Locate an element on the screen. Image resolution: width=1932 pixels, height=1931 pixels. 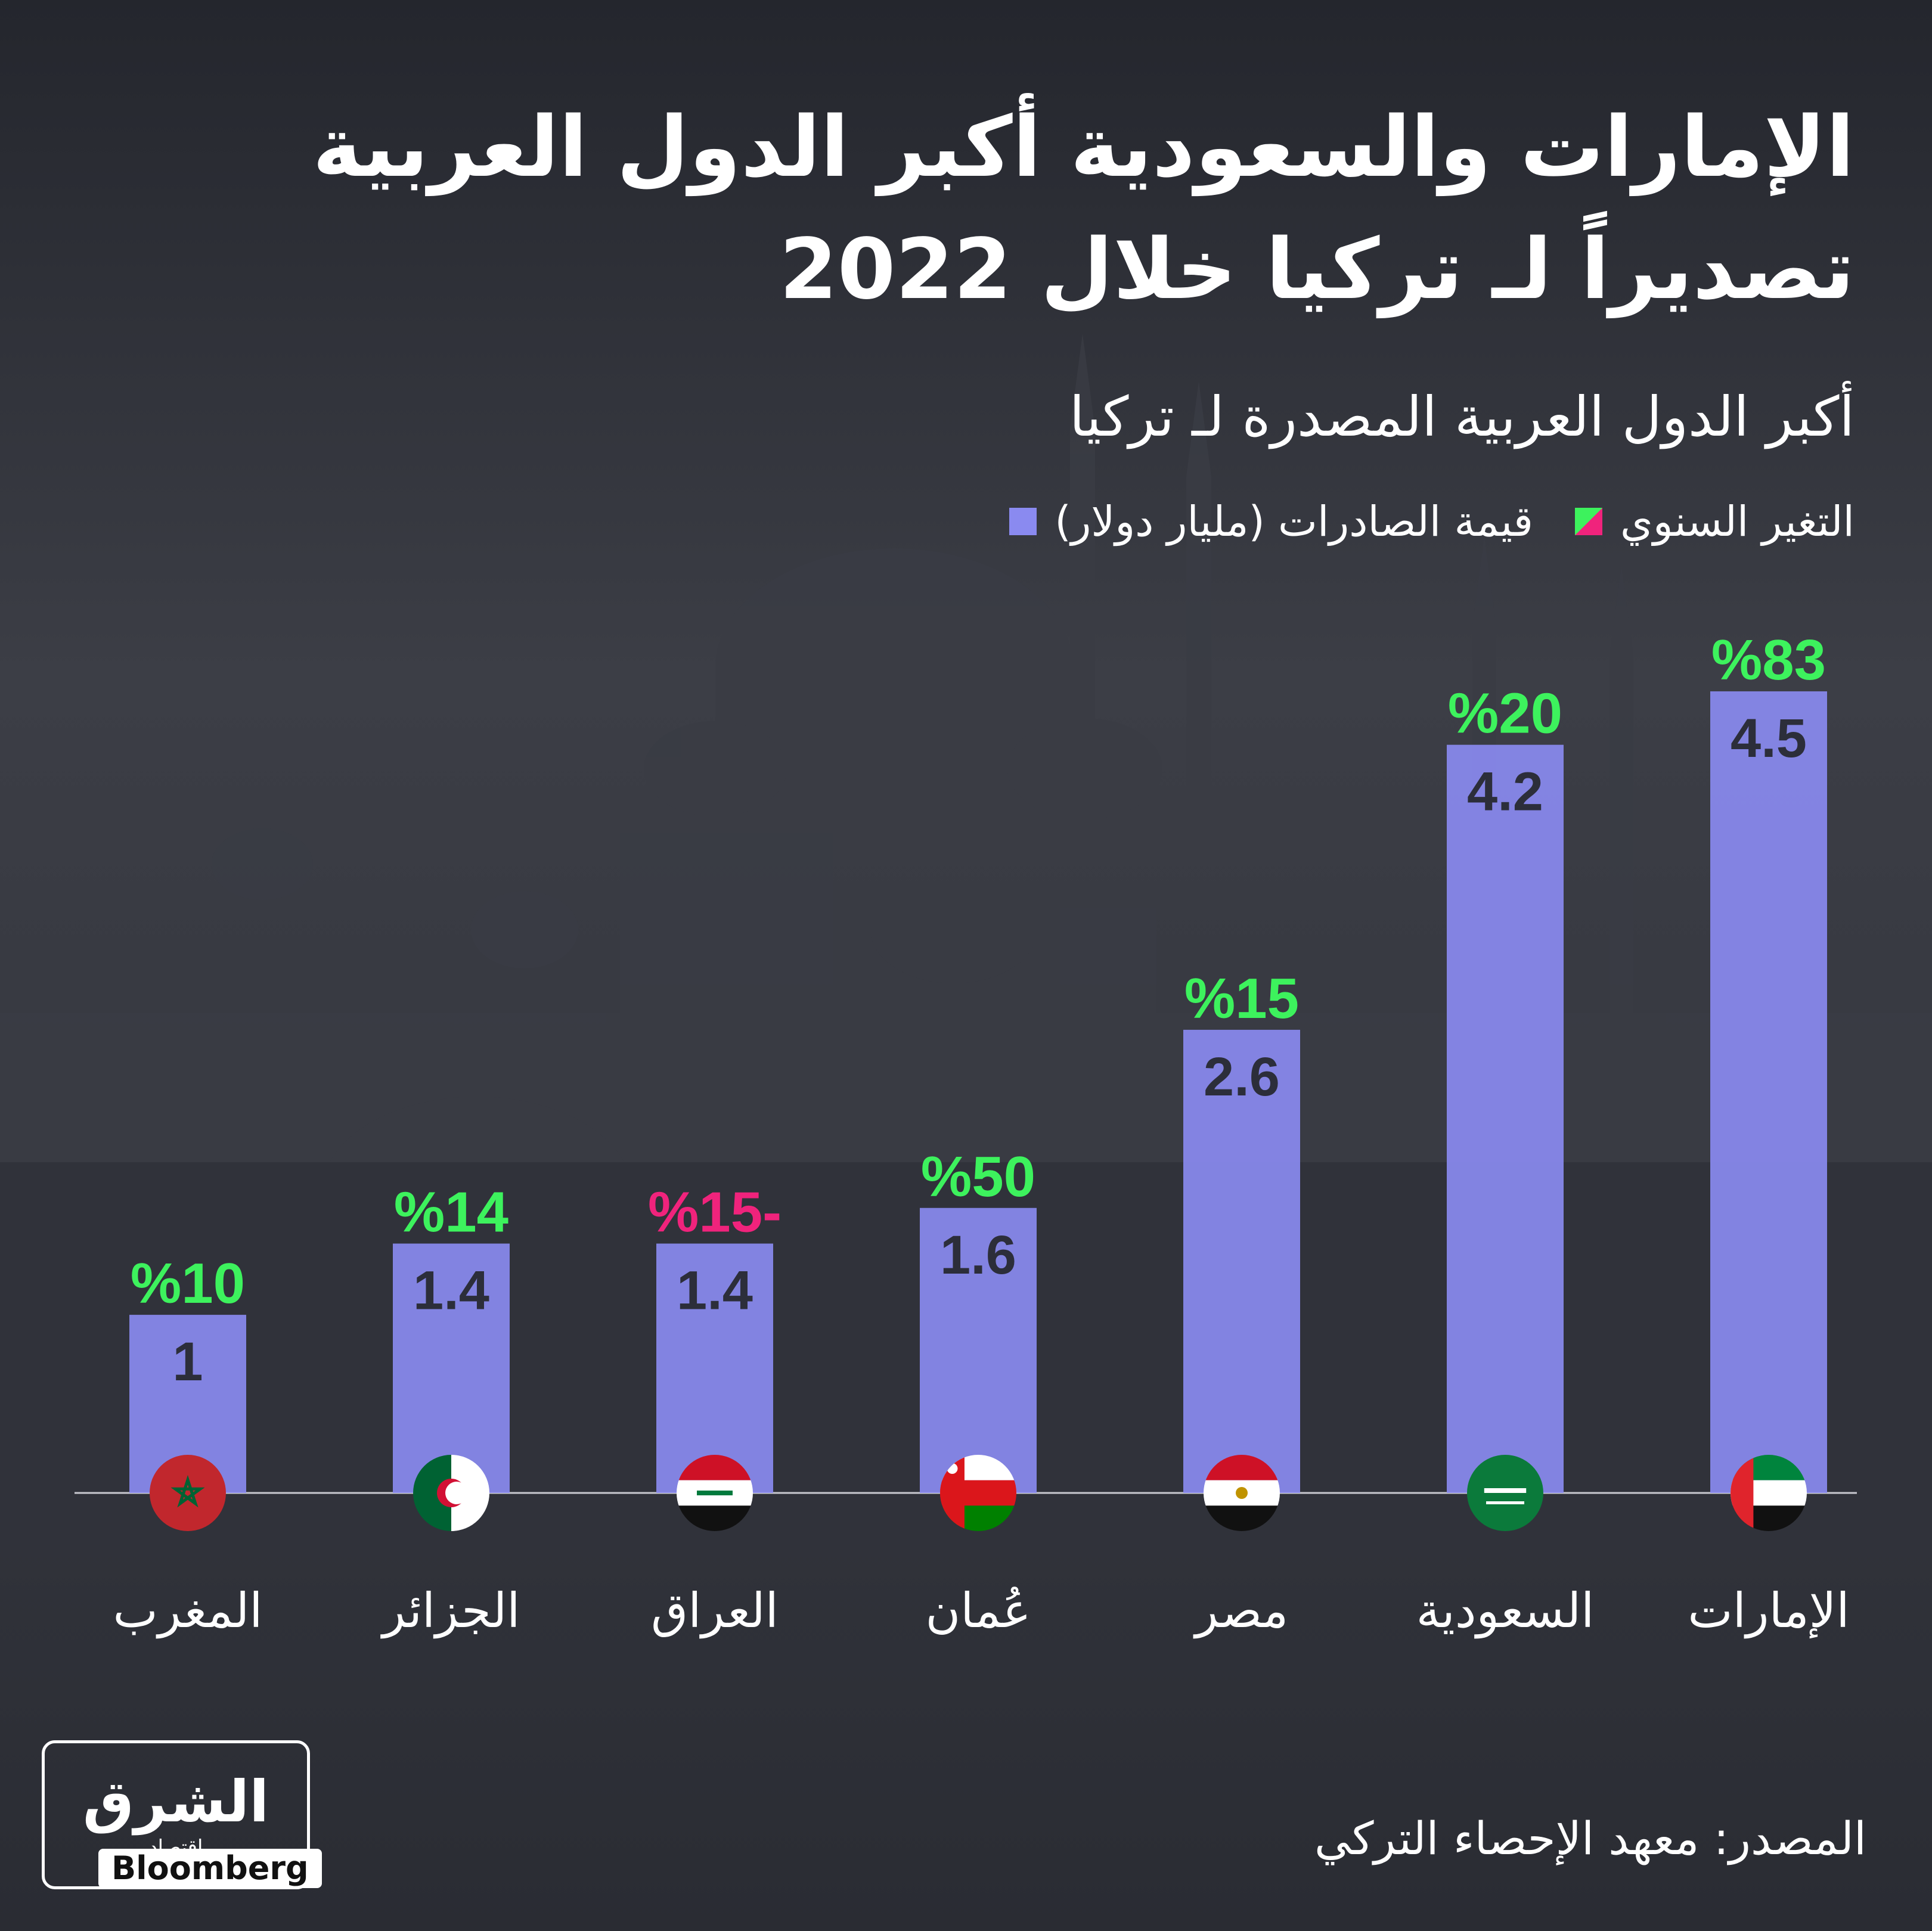
legend-item-exports: قيمة الصادرات (مليار دولار) is located at coordinates (1271, 521).